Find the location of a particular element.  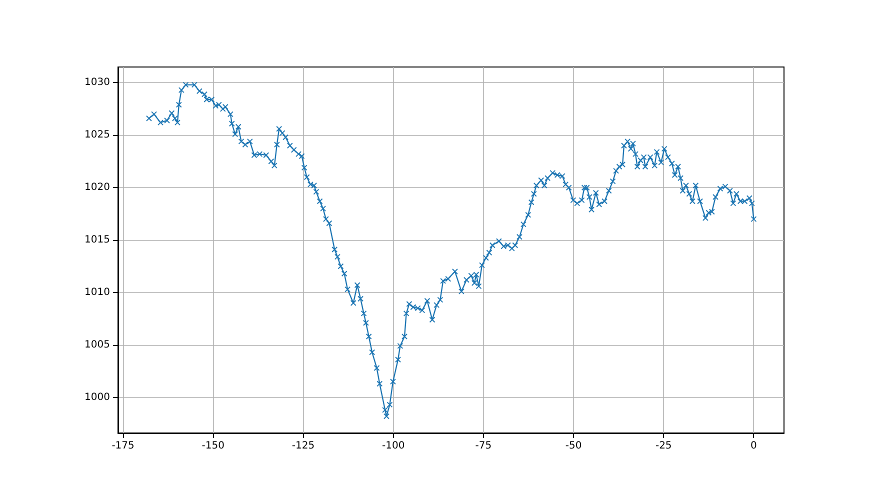

x-tick-label: -175 is located at coordinates (123, 446).